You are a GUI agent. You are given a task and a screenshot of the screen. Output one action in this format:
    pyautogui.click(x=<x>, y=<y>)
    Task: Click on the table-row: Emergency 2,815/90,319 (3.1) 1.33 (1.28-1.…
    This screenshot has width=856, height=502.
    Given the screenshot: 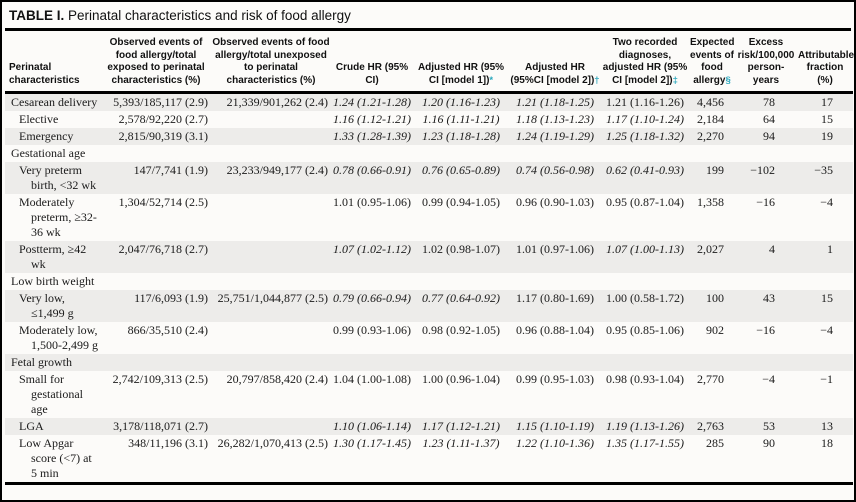 What is the action you would take?
    pyautogui.click(x=429, y=136)
    